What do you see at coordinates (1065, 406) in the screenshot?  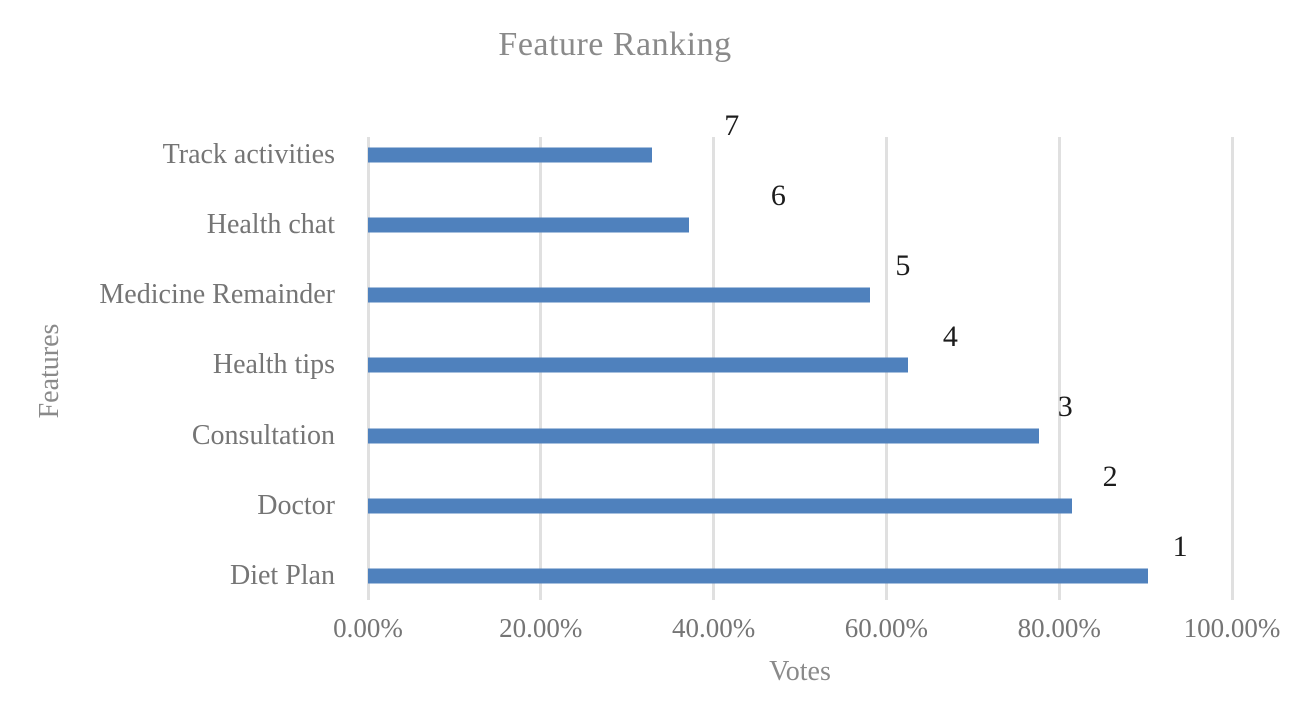 I see `bar-rank-label: 3` at bounding box center [1065, 406].